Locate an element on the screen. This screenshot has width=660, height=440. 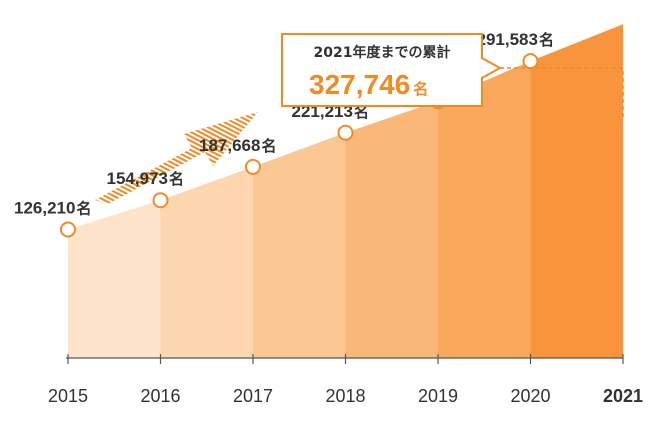
data-point-marker-2015 is located at coordinates (68, 229).